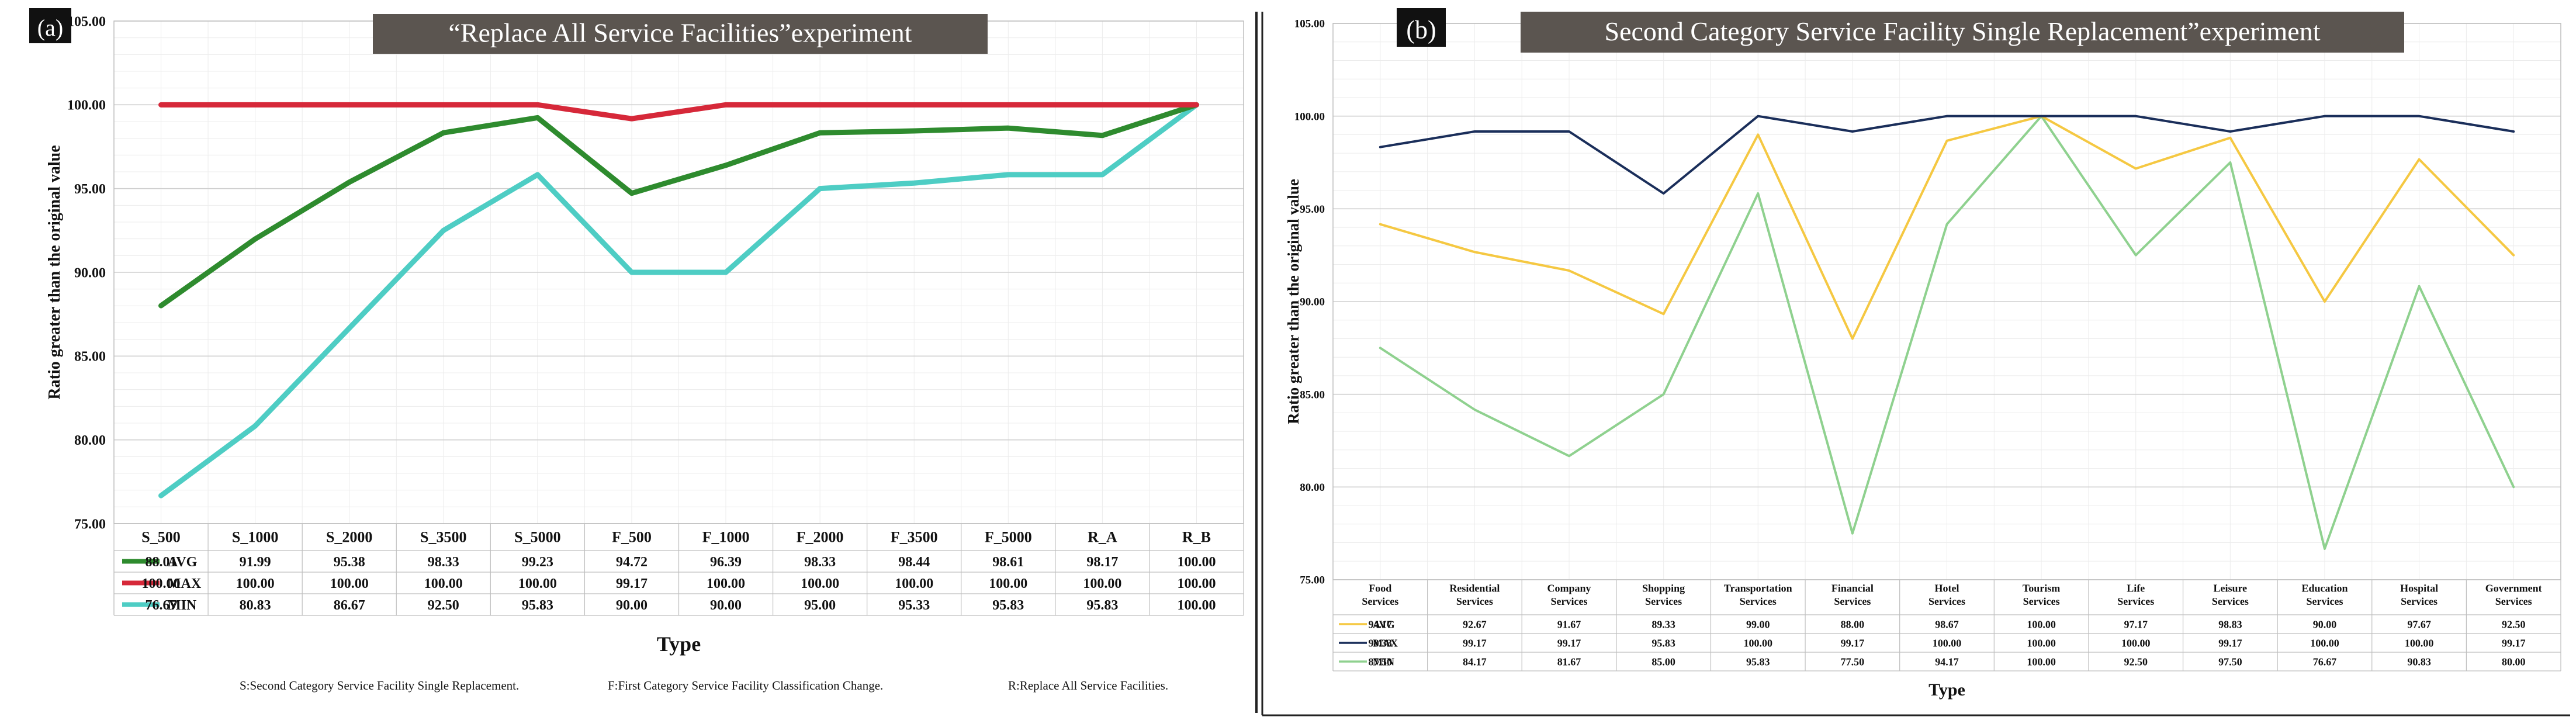 This screenshot has width=2576, height=727. I want to click on x-category-label: Leisure, so click(2231, 588).